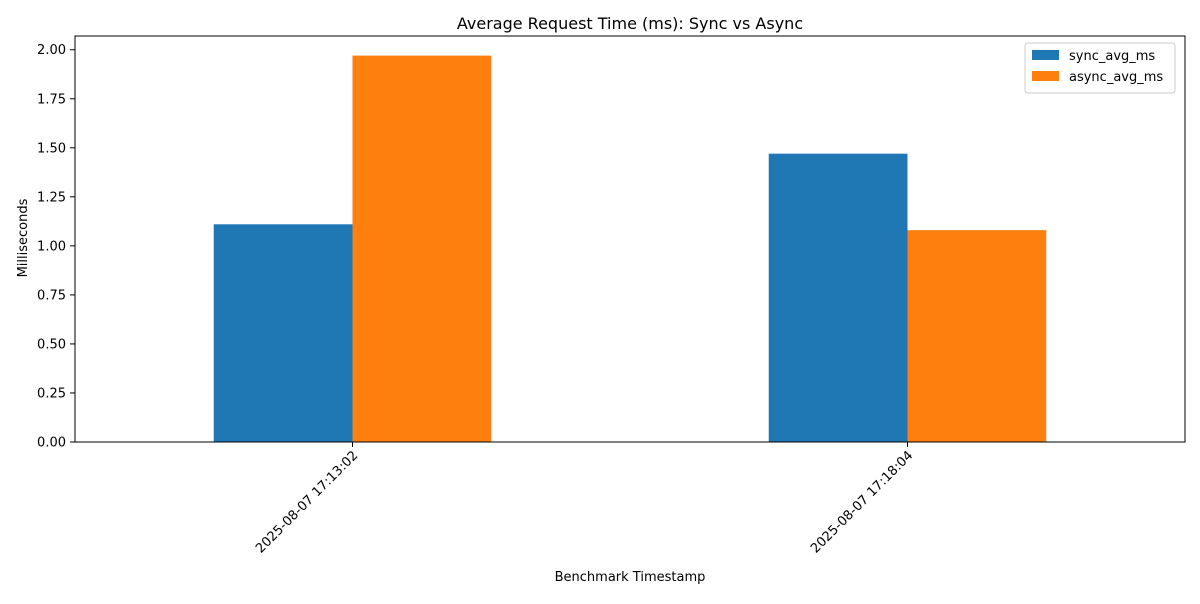 This screenshot has height=604, width=1200. What do you see at coordinates (630, 23) in the screenshot?
I see `chart-title: Average Request Time (ms): Sync vs Async` at bounding box center [630, 23].